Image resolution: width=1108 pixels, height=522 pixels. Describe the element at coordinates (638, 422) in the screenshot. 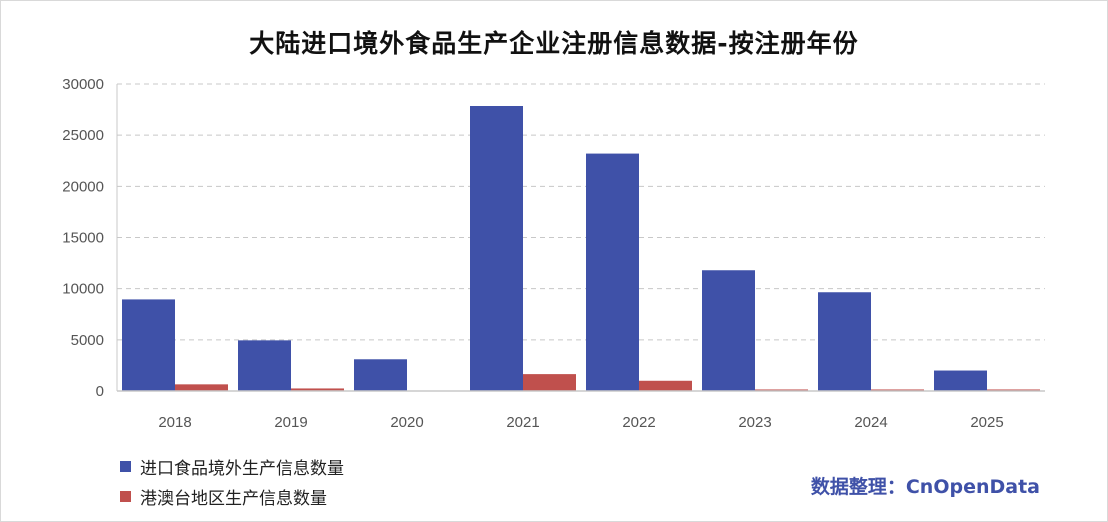

I see `x-tick-label: 2022` at that location.